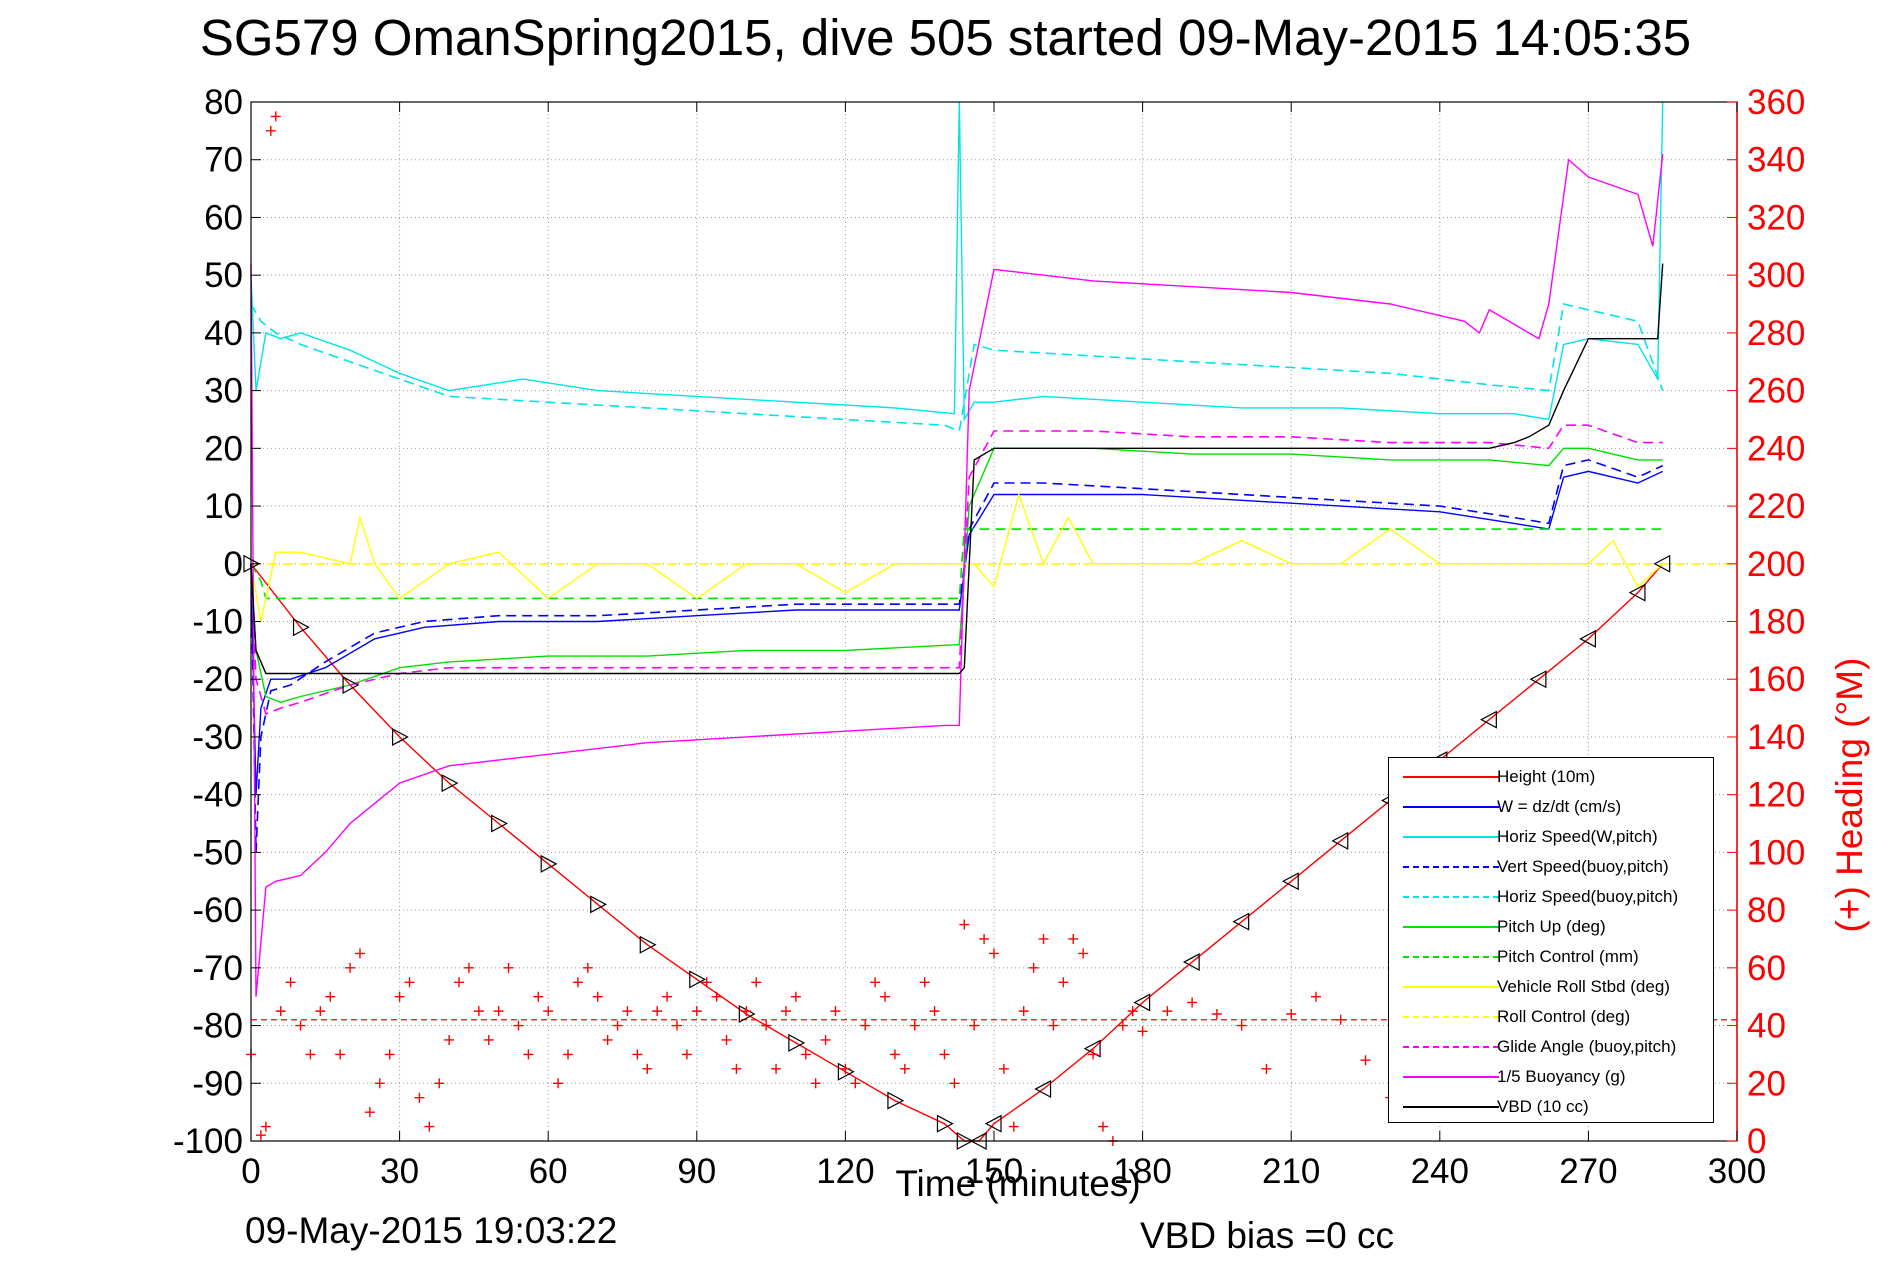  What do you see at coordinates (1588, 1171) in the screenshot?
I see `x-tick-label: 270` at bounding box center [1588, 1171].